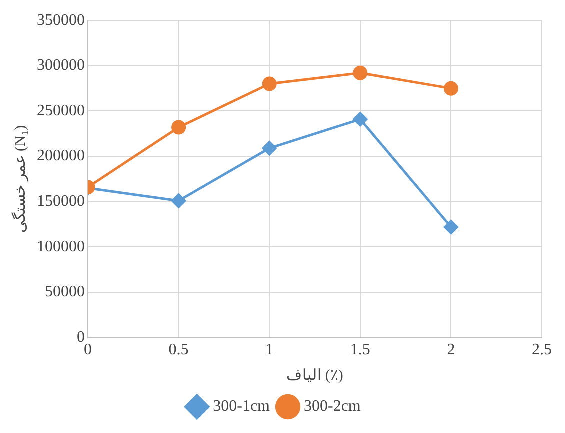 This screenshot has width=565, height=433. I want to click on y-tick-label: 100000, so click(61, 247).